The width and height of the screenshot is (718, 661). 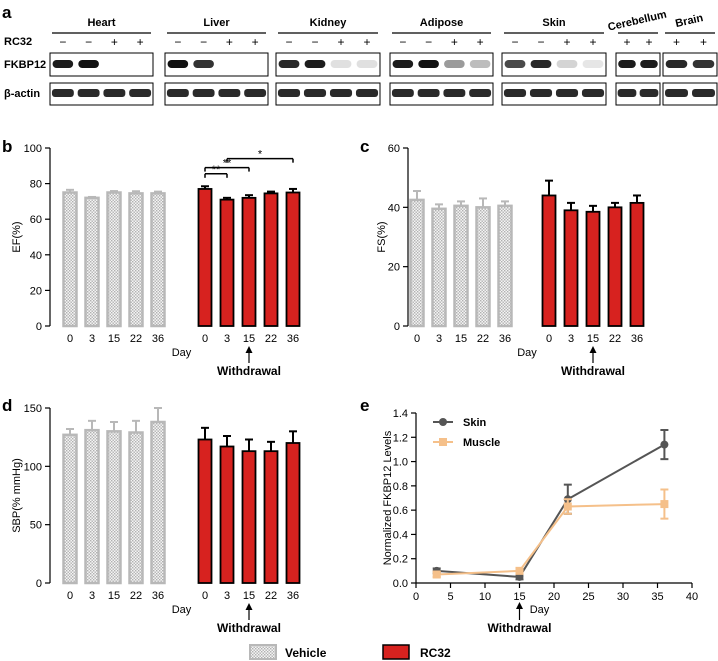 I want to click on tissue-label: Skin, so click(x=554, y=23).